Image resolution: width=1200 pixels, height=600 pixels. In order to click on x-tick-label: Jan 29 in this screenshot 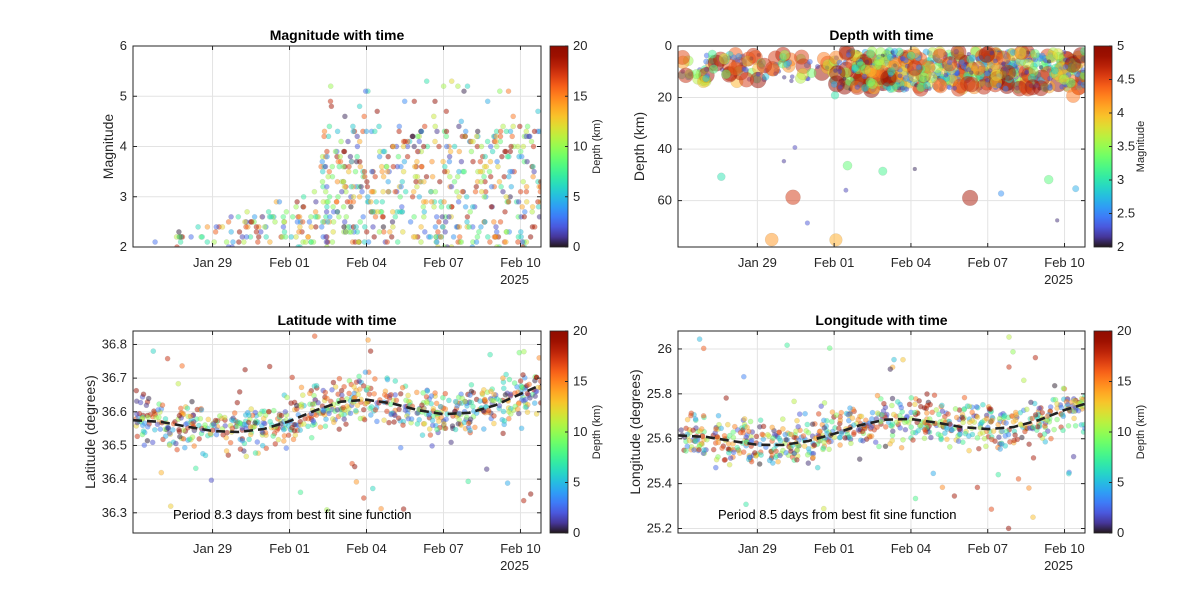, I will do `click(212, 262)`.